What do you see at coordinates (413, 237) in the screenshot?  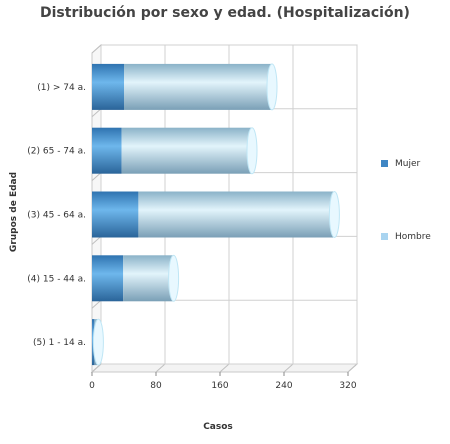 I see `legend-label-hombre: Hombre` at bounding box center [413, 237].